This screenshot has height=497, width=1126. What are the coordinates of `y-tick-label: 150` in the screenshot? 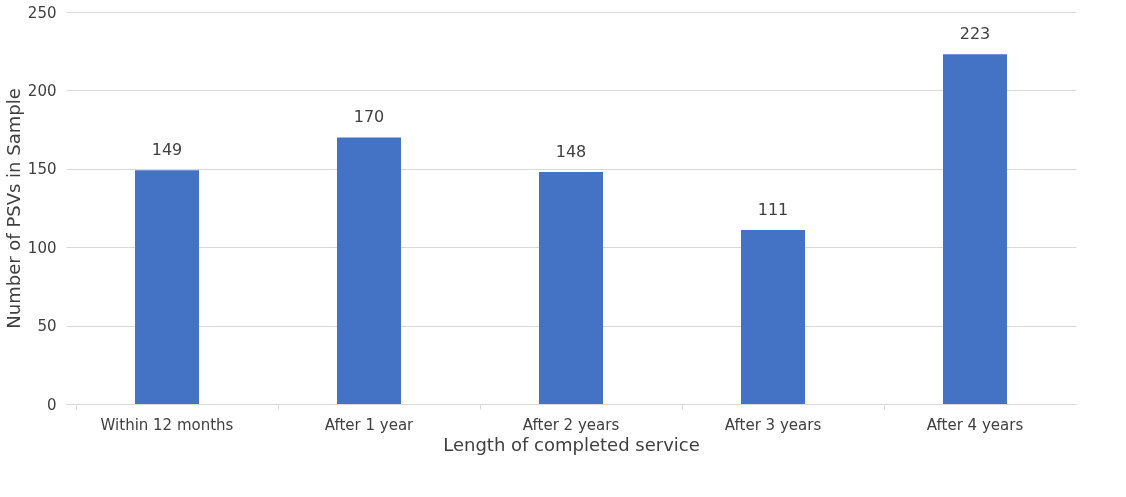 It's located at (42, 169).